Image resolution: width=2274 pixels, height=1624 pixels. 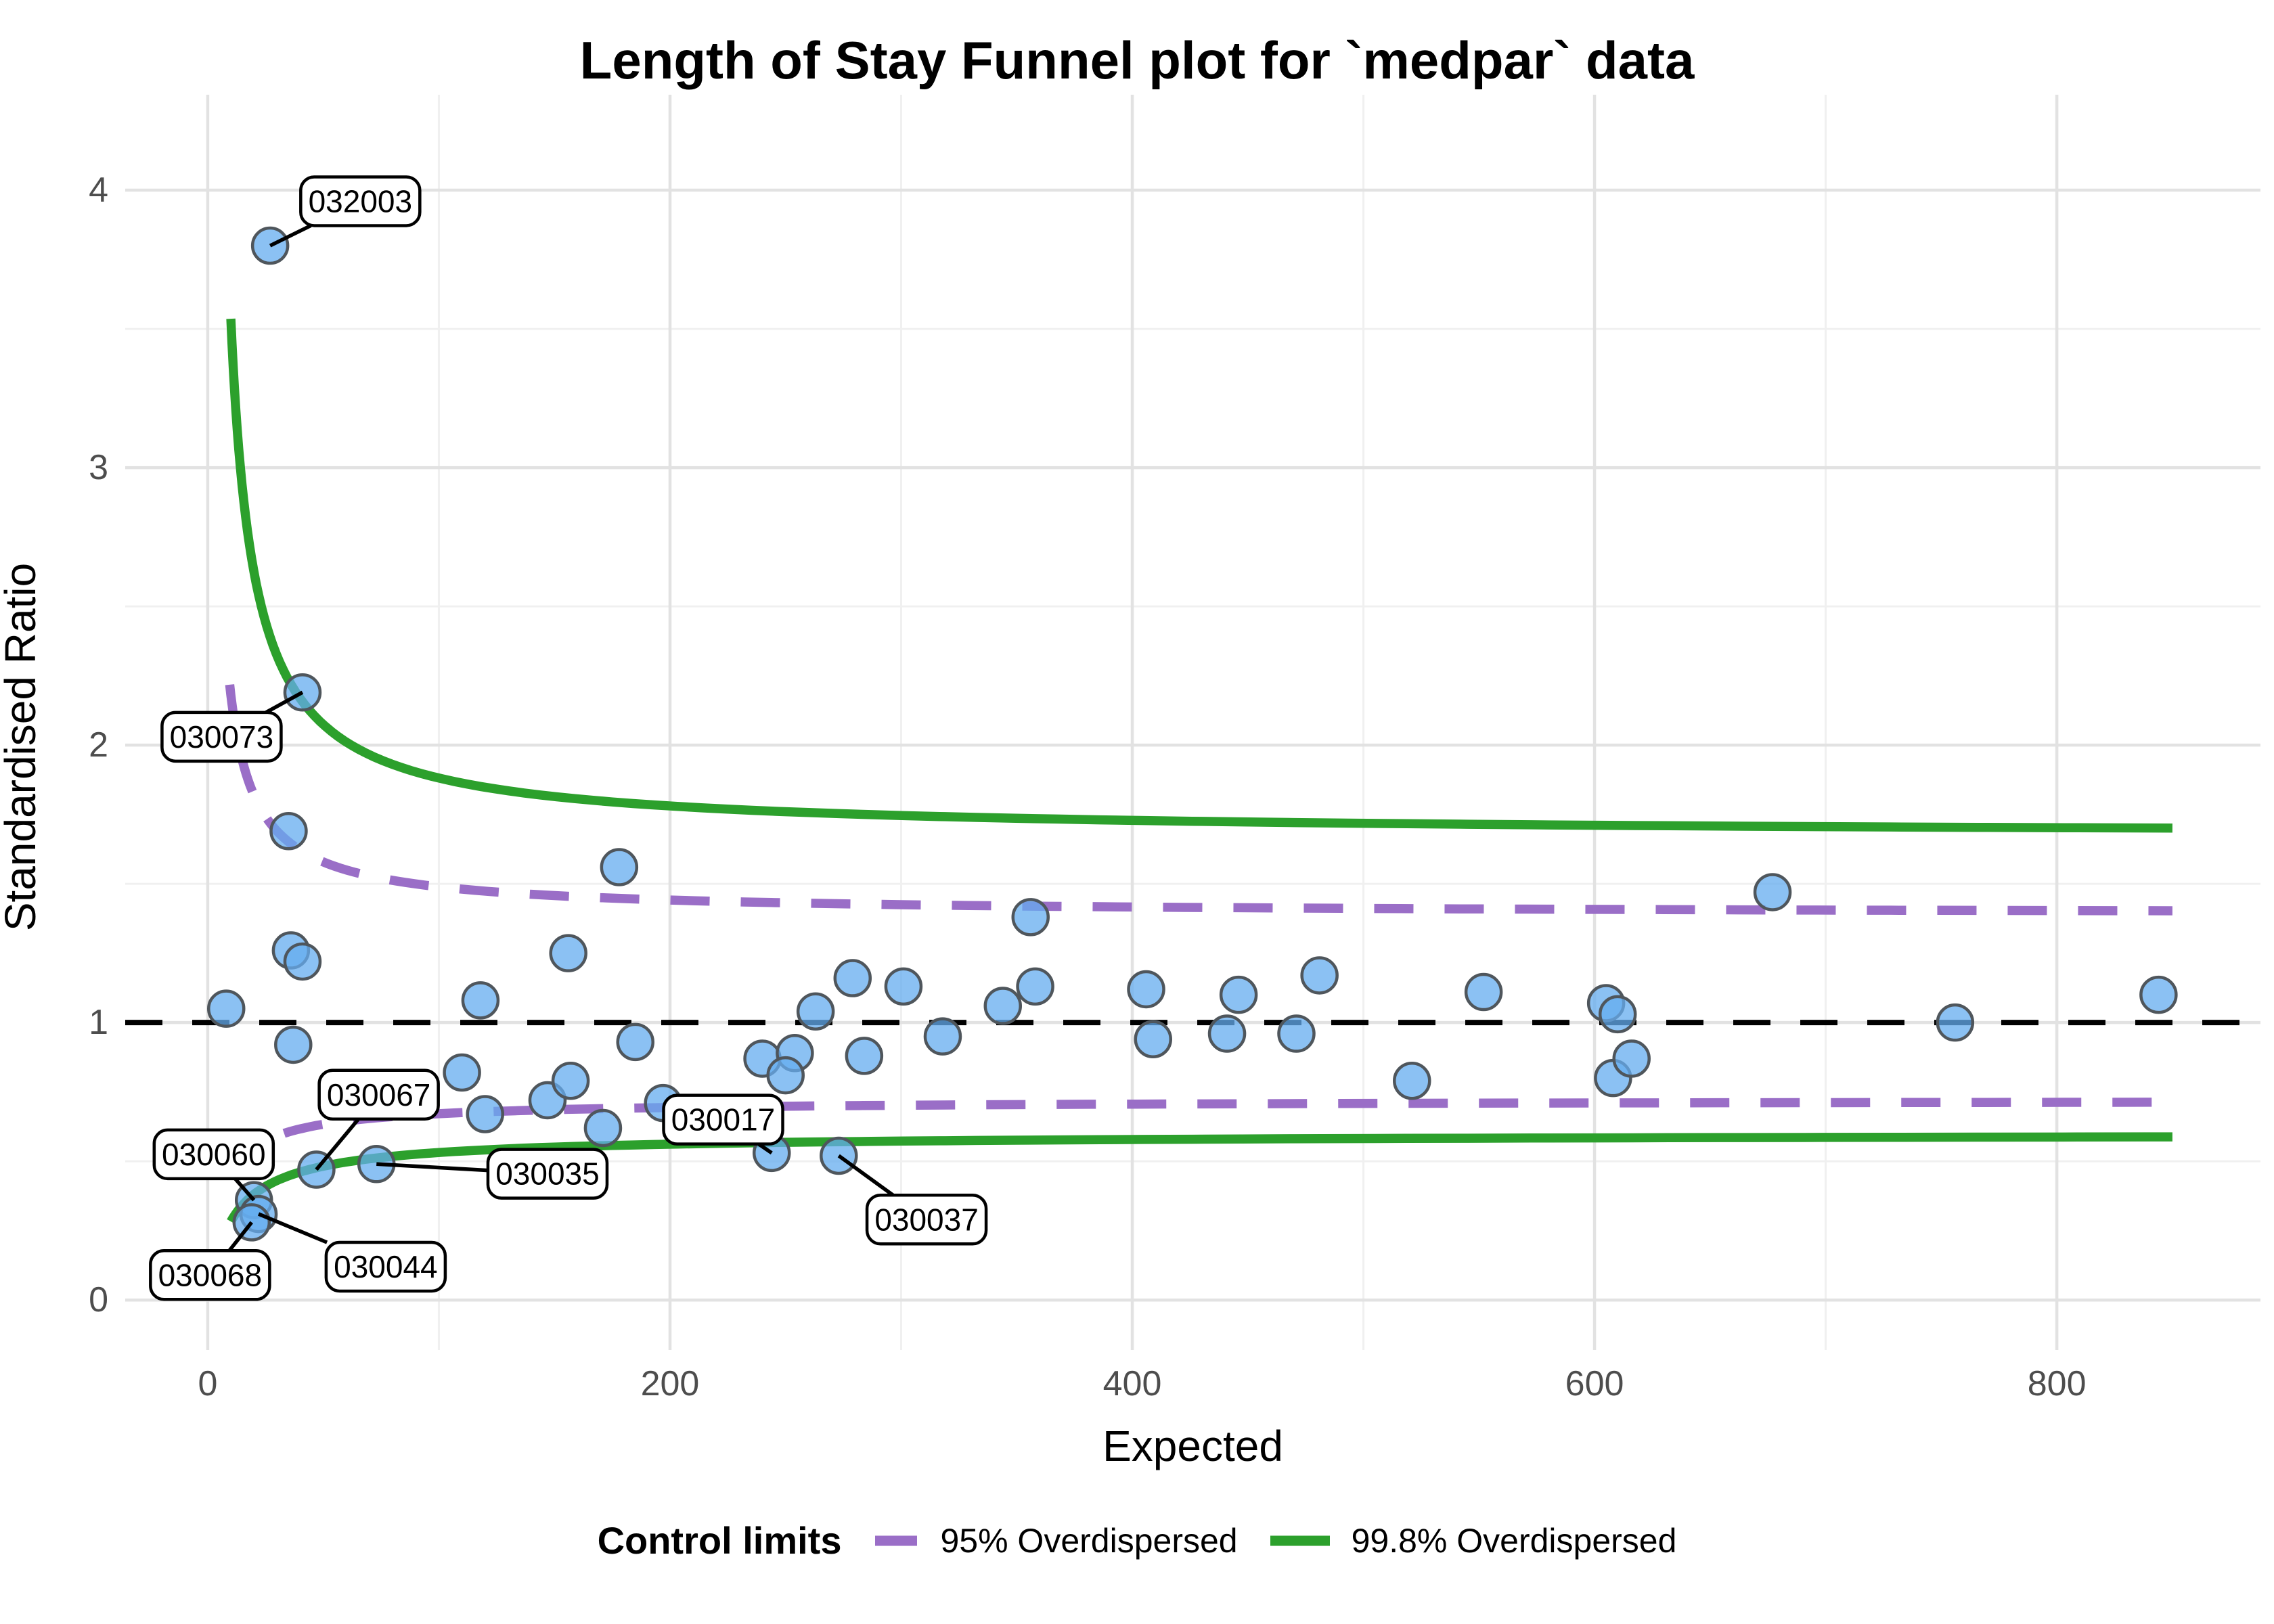 I want to click on y-tick-label: 2, so click(x=99, y=745).